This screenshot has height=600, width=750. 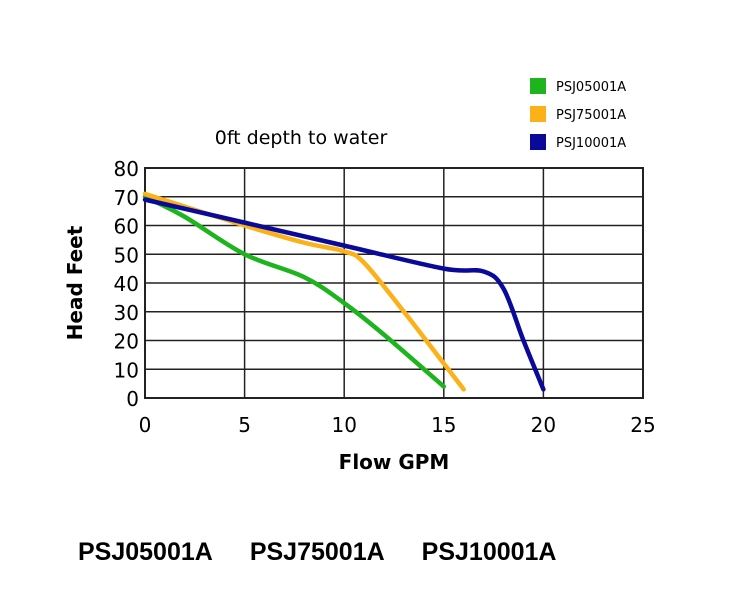 I want to click on y-tick-label: 70, so click(x=126, y=198).